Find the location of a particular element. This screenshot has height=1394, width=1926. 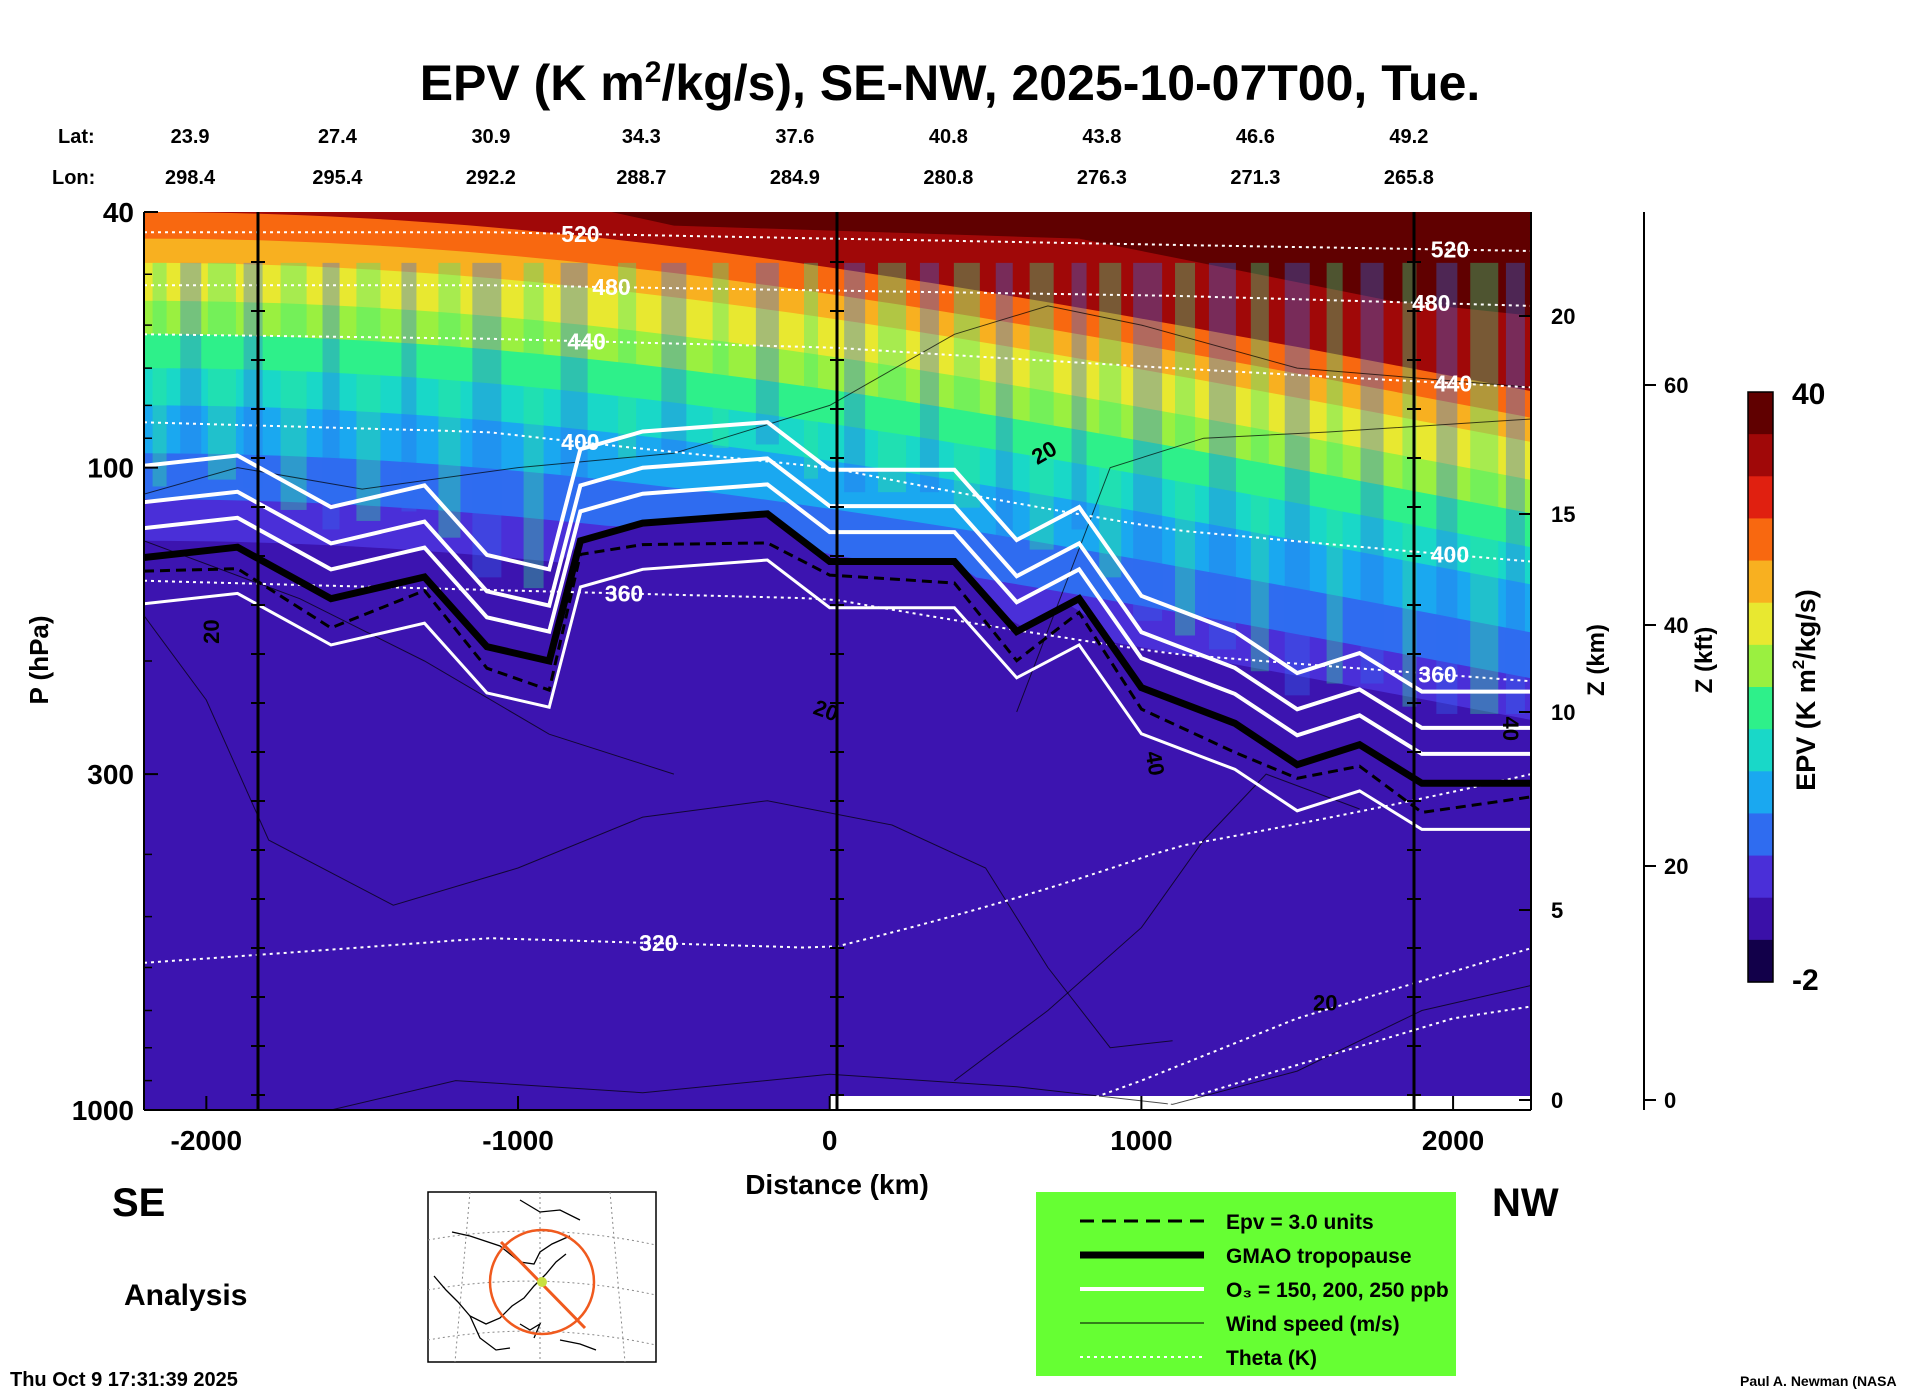

map-center-point is located at coordinates (542, 1282).